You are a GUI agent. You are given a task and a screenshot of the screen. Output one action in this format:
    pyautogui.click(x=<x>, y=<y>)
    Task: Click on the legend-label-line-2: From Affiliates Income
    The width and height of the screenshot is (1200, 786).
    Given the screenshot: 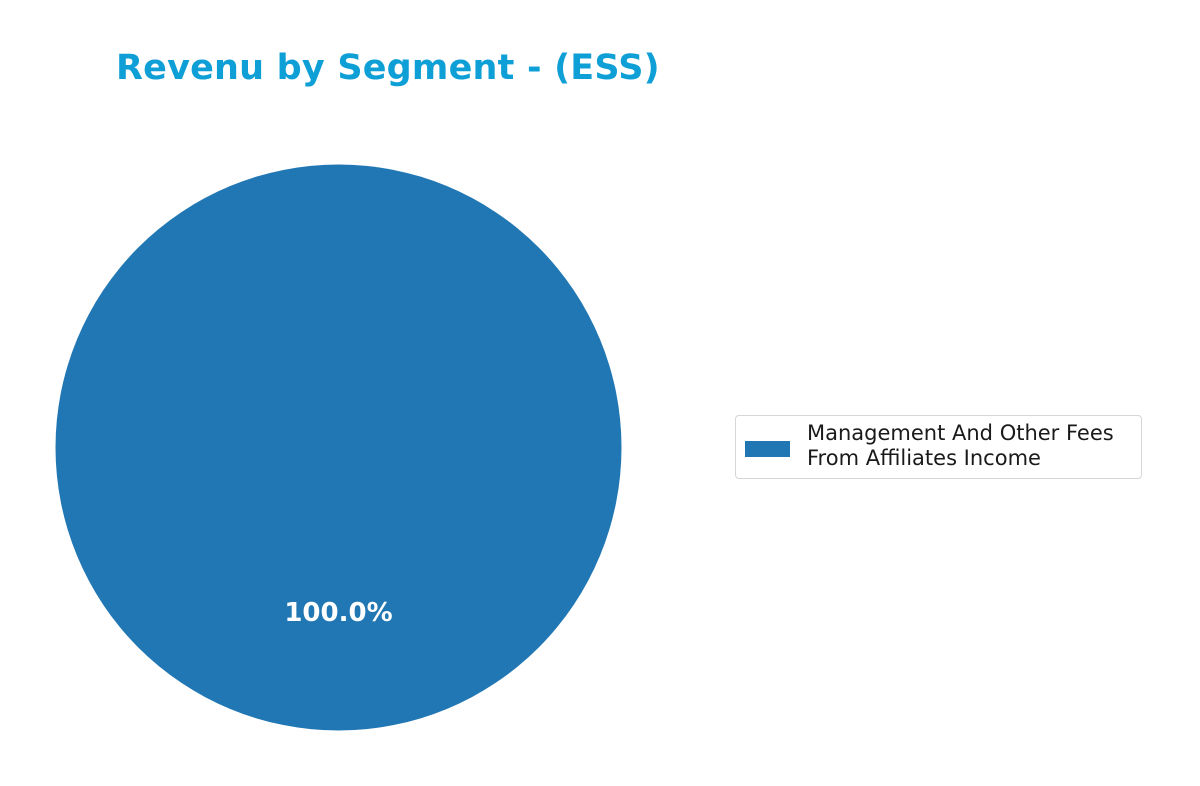 What is the action you would take?
    pyautogui.click(x=924, y=458)
    